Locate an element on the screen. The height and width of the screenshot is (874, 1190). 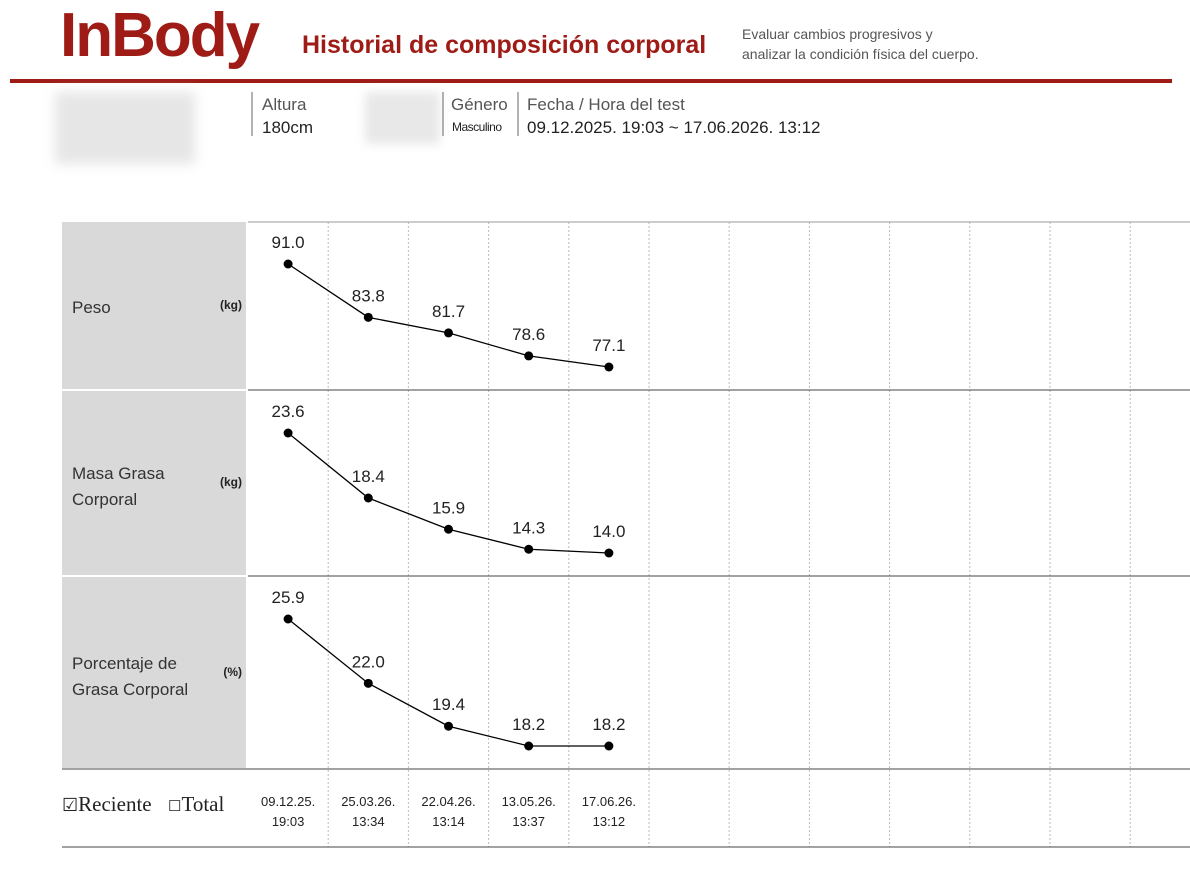
filter-recent: ☑Reciente is located at coordinates (107, 804).